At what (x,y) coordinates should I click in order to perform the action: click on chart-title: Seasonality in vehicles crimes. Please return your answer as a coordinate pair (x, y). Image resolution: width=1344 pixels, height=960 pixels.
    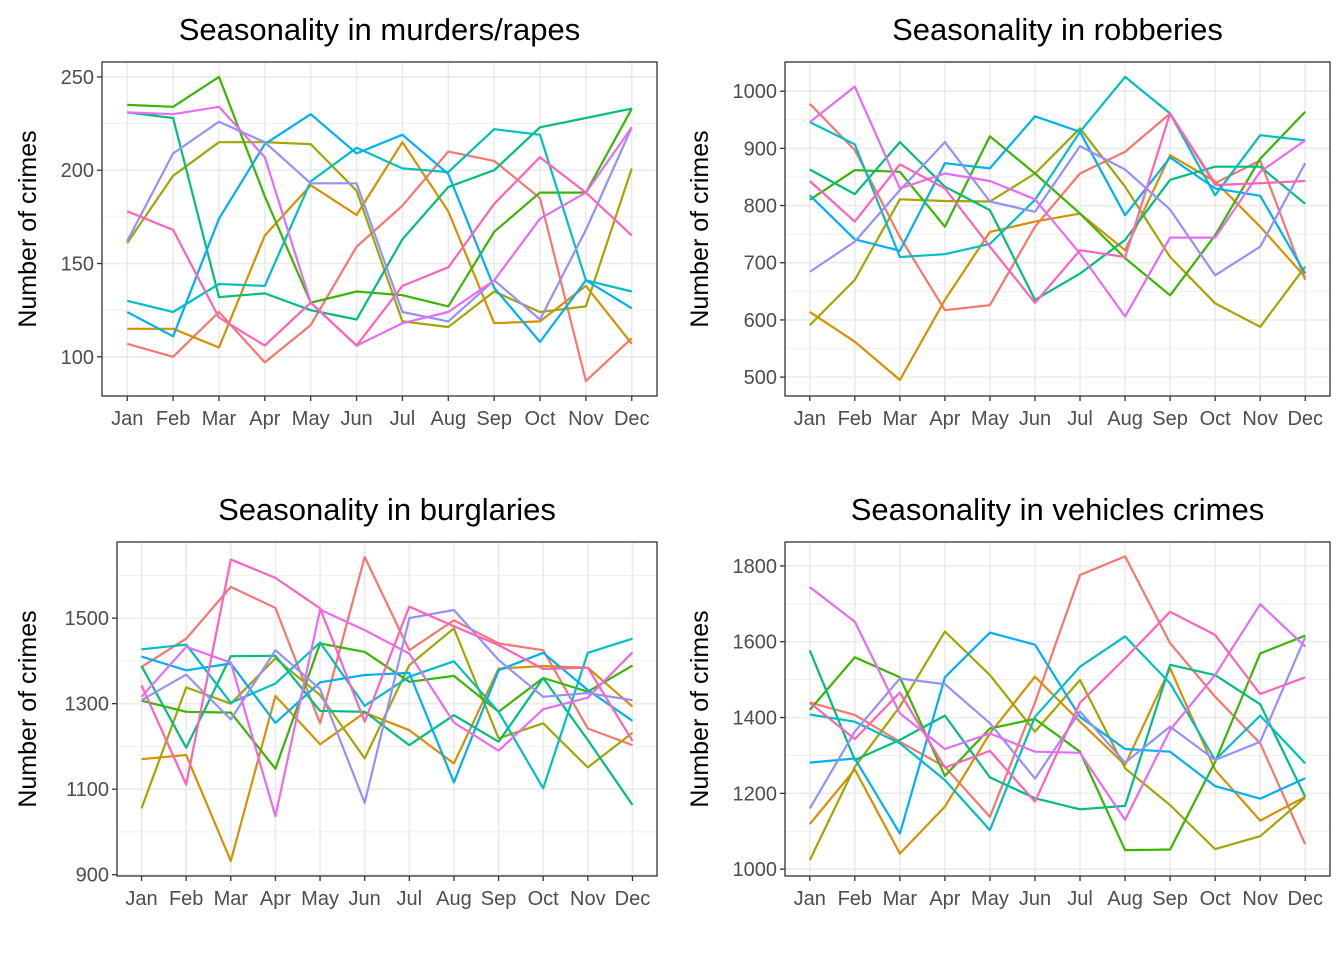
    Looking at the image, I should click on (1058, 509).